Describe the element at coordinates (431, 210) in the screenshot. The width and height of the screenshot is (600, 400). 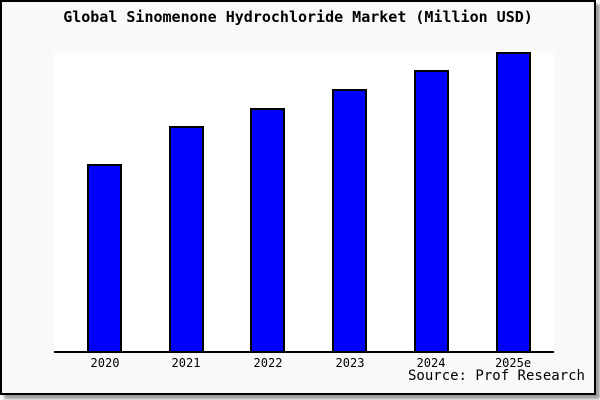
I see `bar-2024` at that location.